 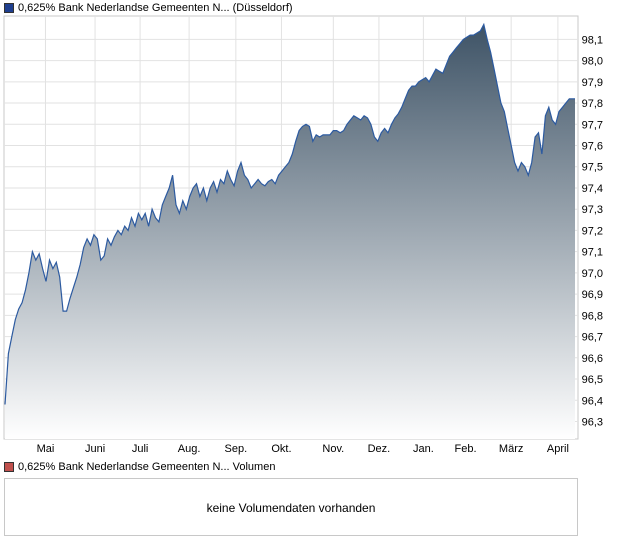 What do you see at coordinates (592, 380) in the screenshot?
I see `y-tick-label: 96,5` at bounding box center [592, 380].